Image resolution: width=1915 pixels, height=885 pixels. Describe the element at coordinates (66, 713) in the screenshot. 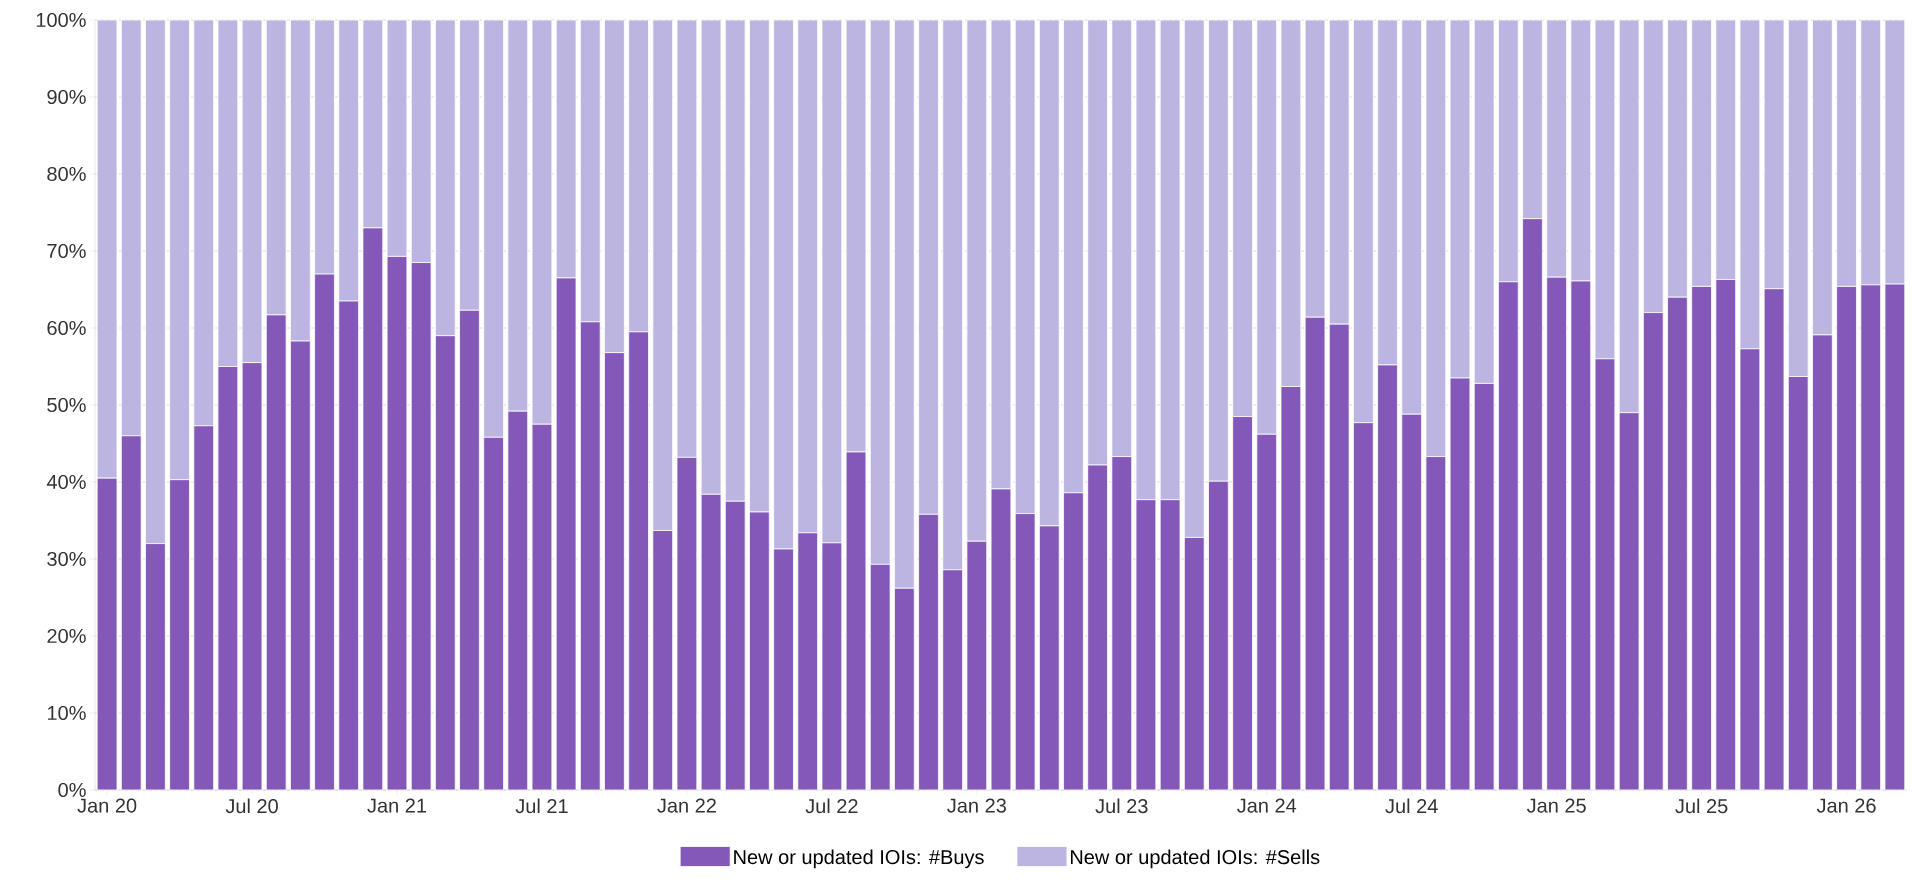

I see `y-tick-label: 10%` at that location.